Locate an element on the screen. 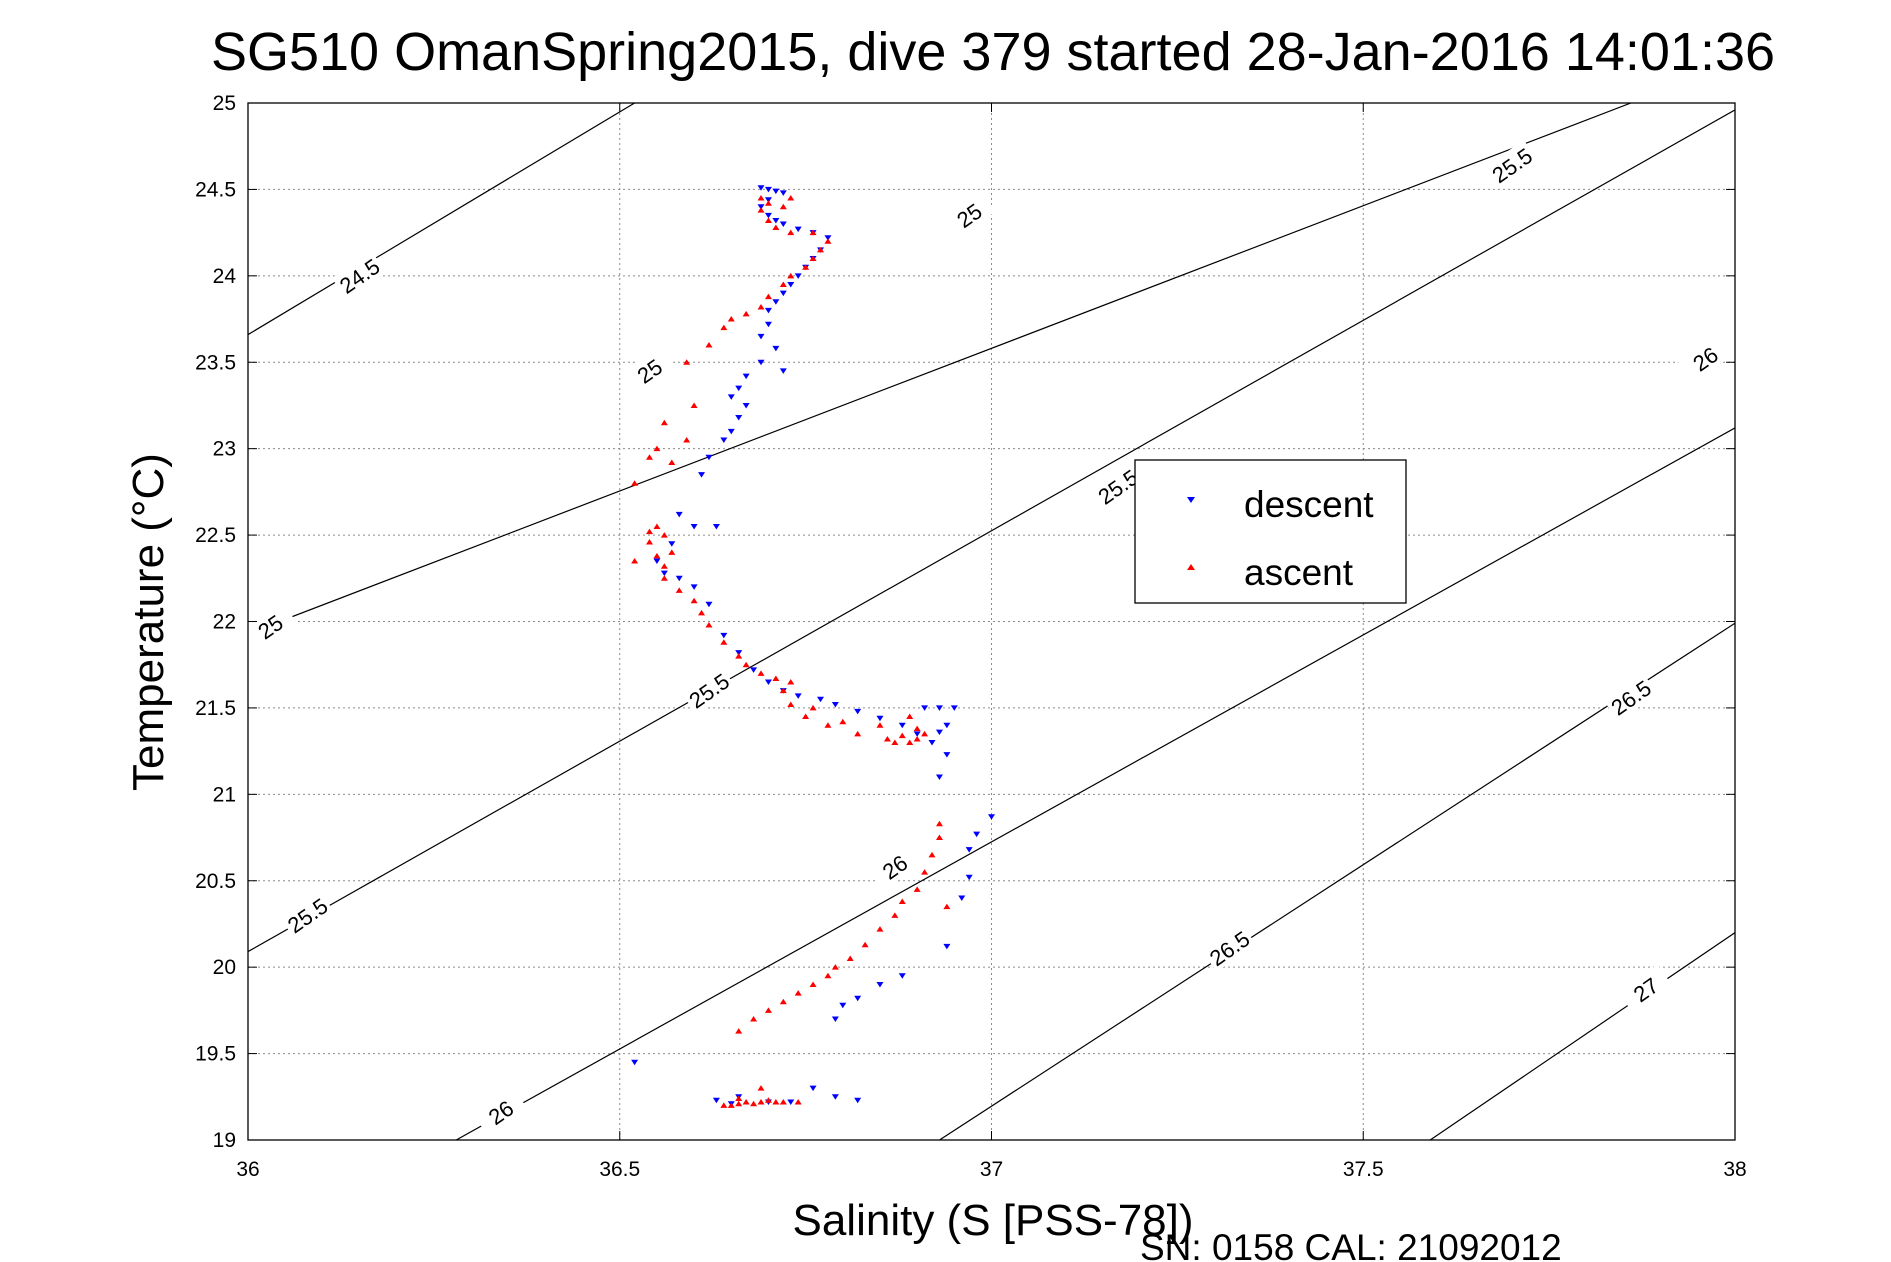  legend-descent-label: descent is located at coordinates (1309, 504).